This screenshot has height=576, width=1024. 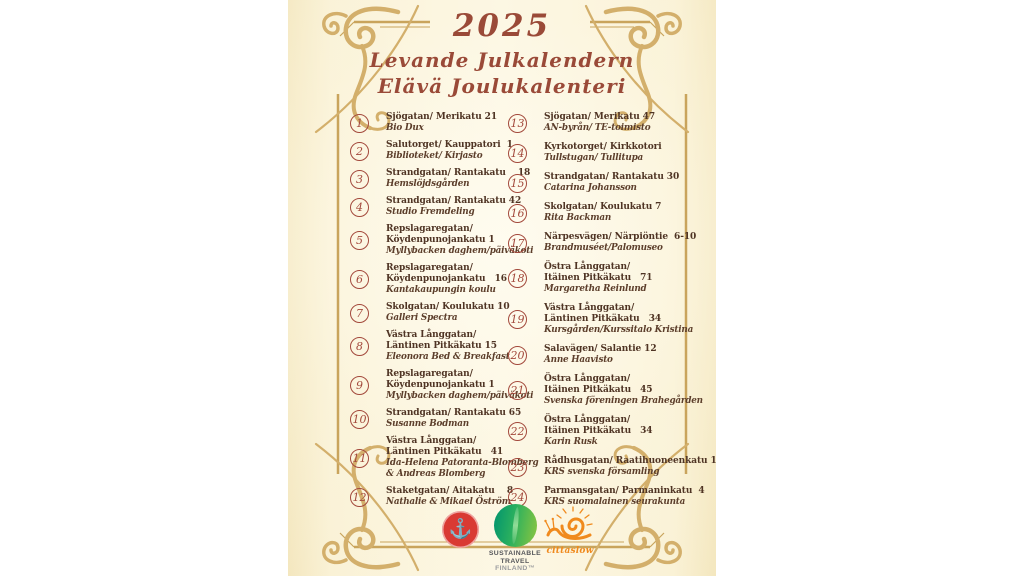 I want to click on item-address: Strandgatan/ Rantakatu 18, so click(x=458, y=173).